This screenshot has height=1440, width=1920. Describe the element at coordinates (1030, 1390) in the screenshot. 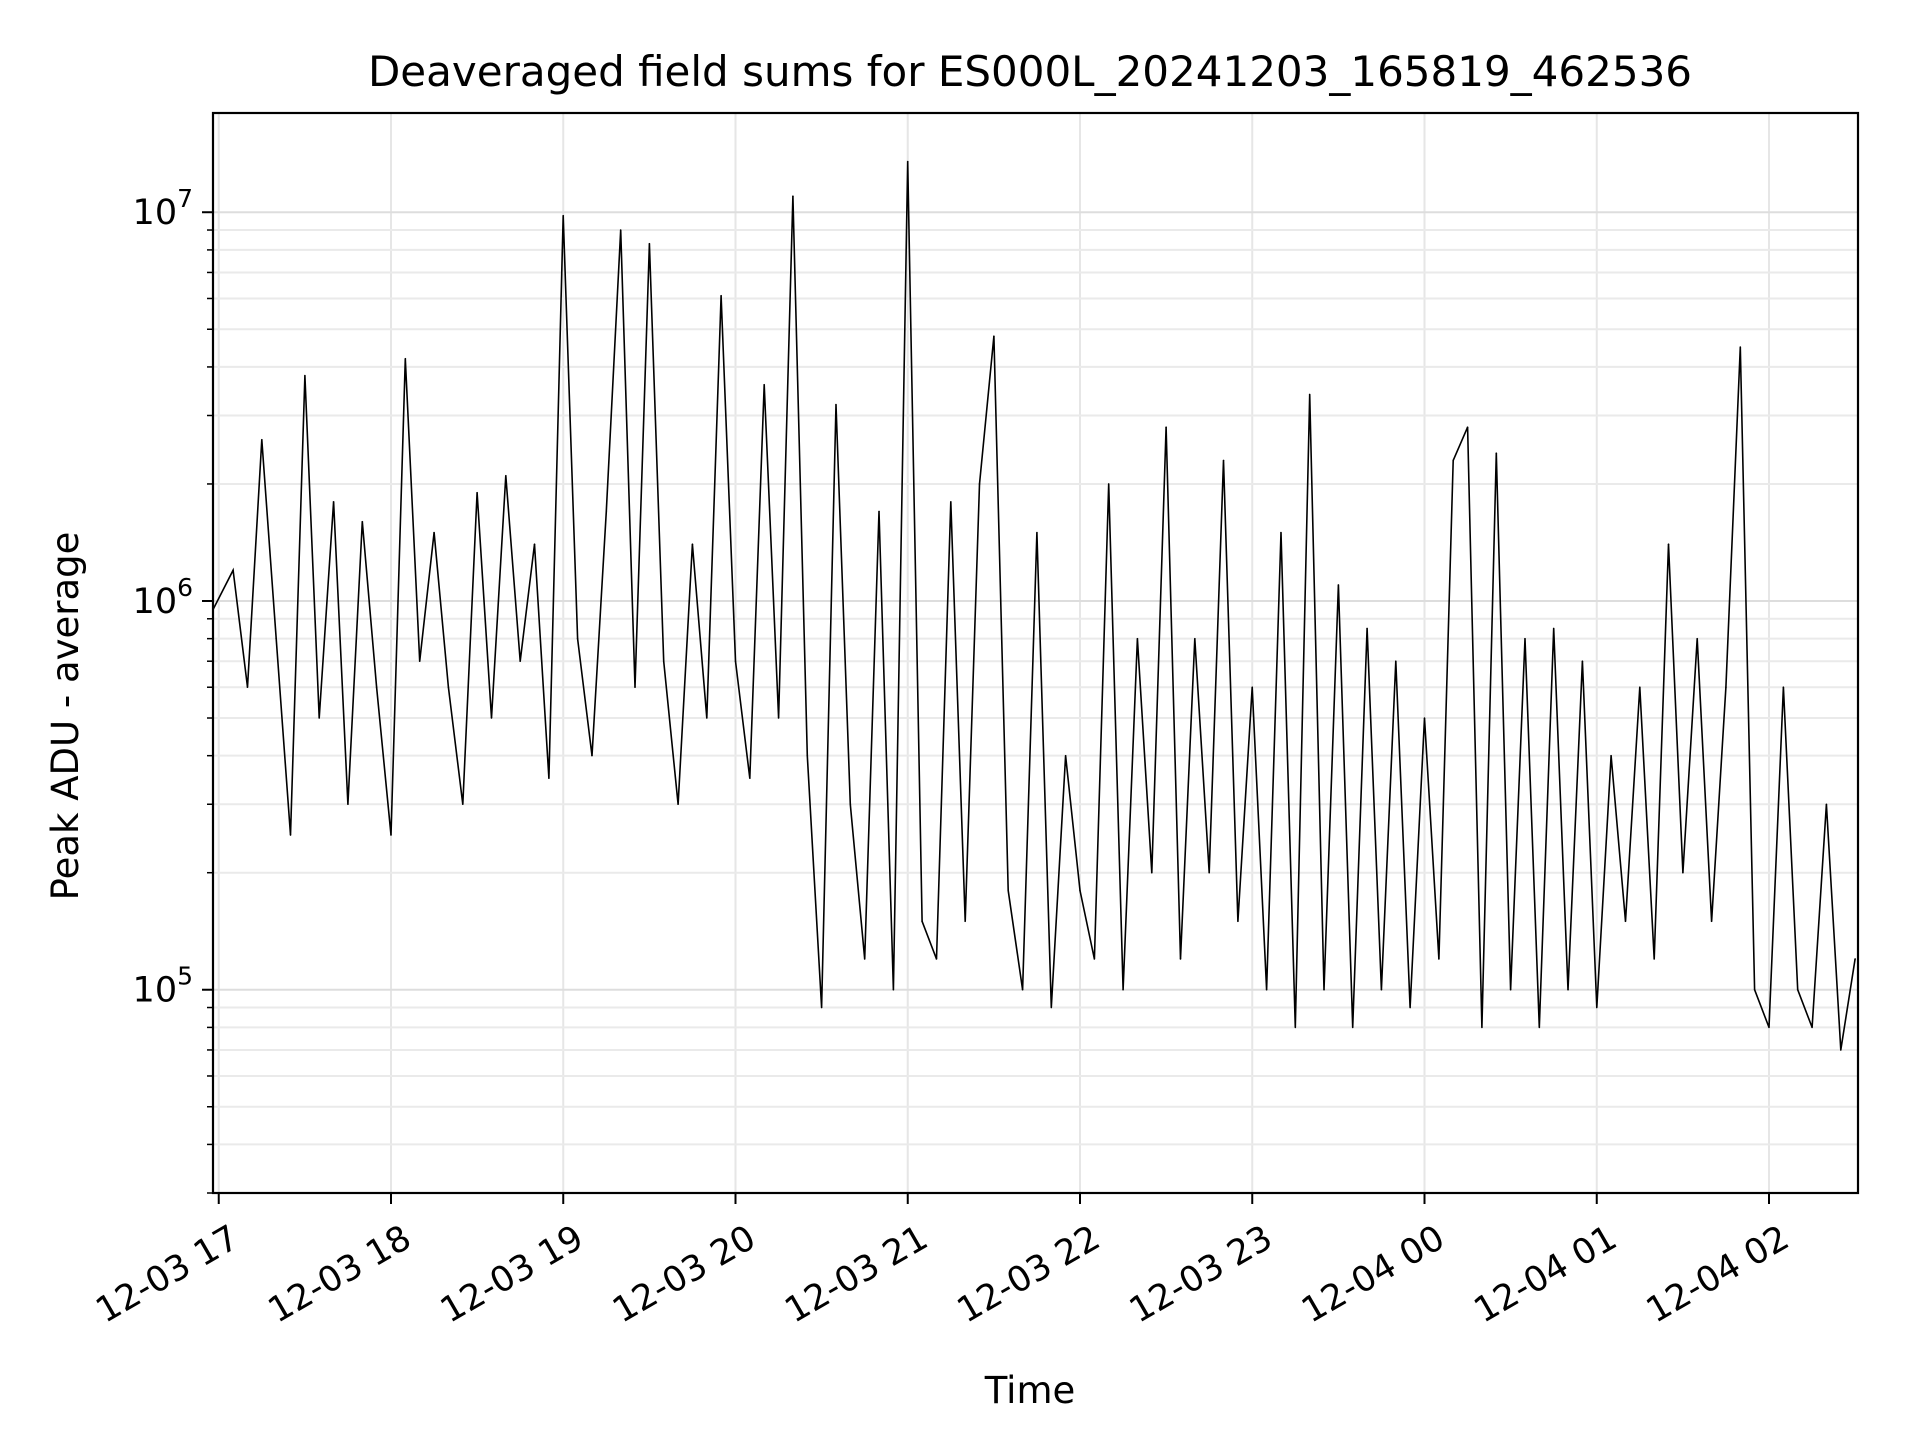

I see `x-axis-label: Time` at that location.